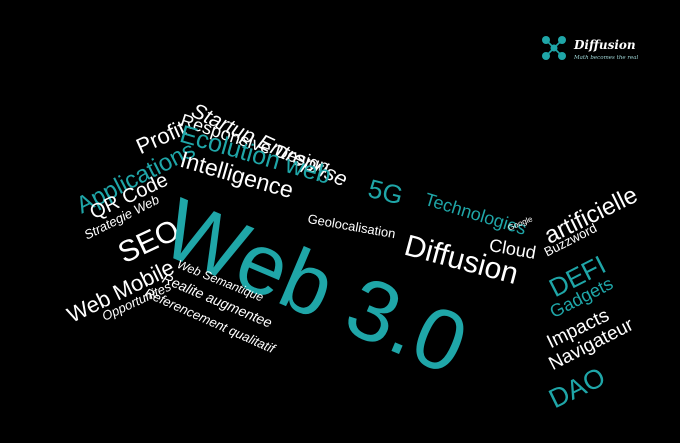 This screenshot has width=680, height=443. Describe the element at coordinates (386, 192) in the screenshot. I see `word-5g: 5G` at that location.